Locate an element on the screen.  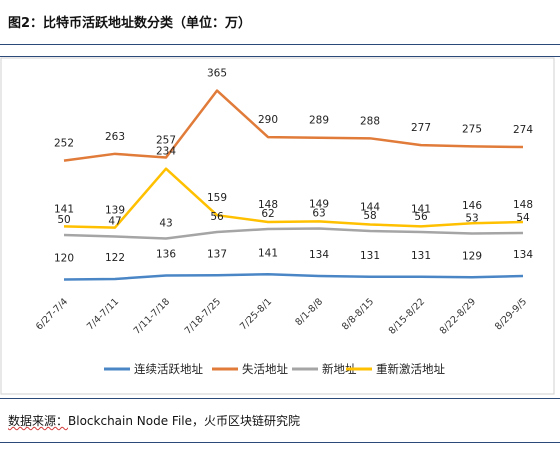
legend: 连续活跃地址 失活地址 新地址 重新激活地址 is located at coordinates (274, 369).